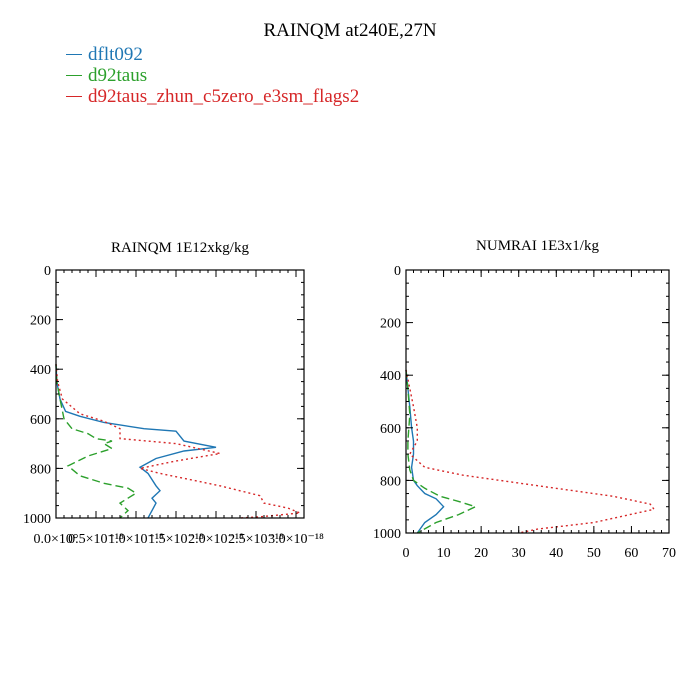  I want to click on panel-1-ytick-label-0: 0, so click(397, 271).